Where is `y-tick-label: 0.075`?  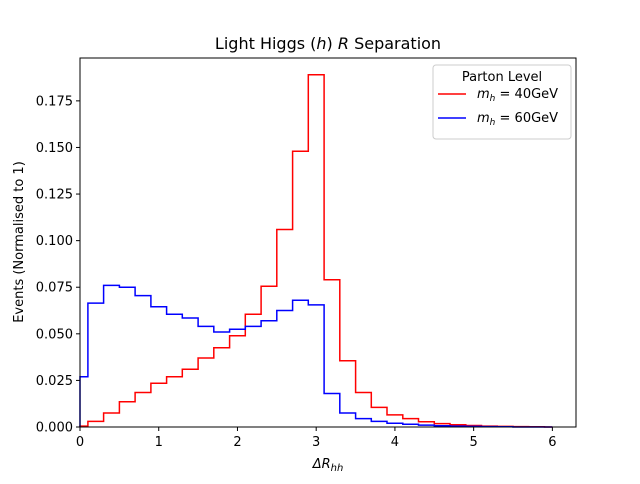
y-tick-label: 0.075 is located at coordinates (54, 288).